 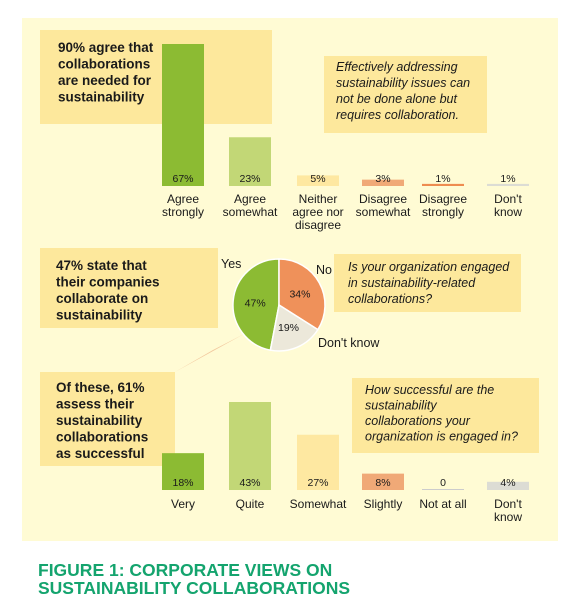 I want to click on callout-1-line: are needed for, so click(x=105, y=80).